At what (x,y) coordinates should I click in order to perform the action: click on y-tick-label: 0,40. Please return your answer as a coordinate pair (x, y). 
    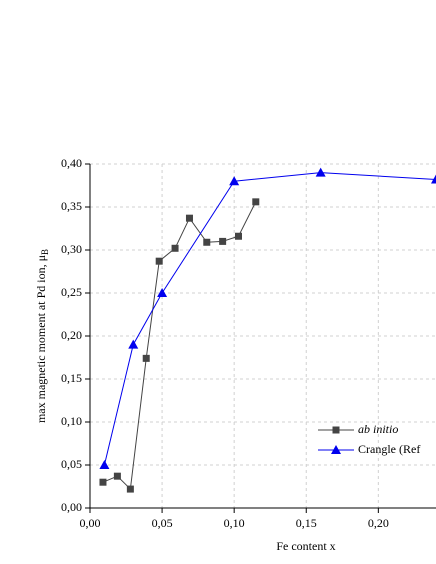
    Looking at the image, I should click on (71, 163).